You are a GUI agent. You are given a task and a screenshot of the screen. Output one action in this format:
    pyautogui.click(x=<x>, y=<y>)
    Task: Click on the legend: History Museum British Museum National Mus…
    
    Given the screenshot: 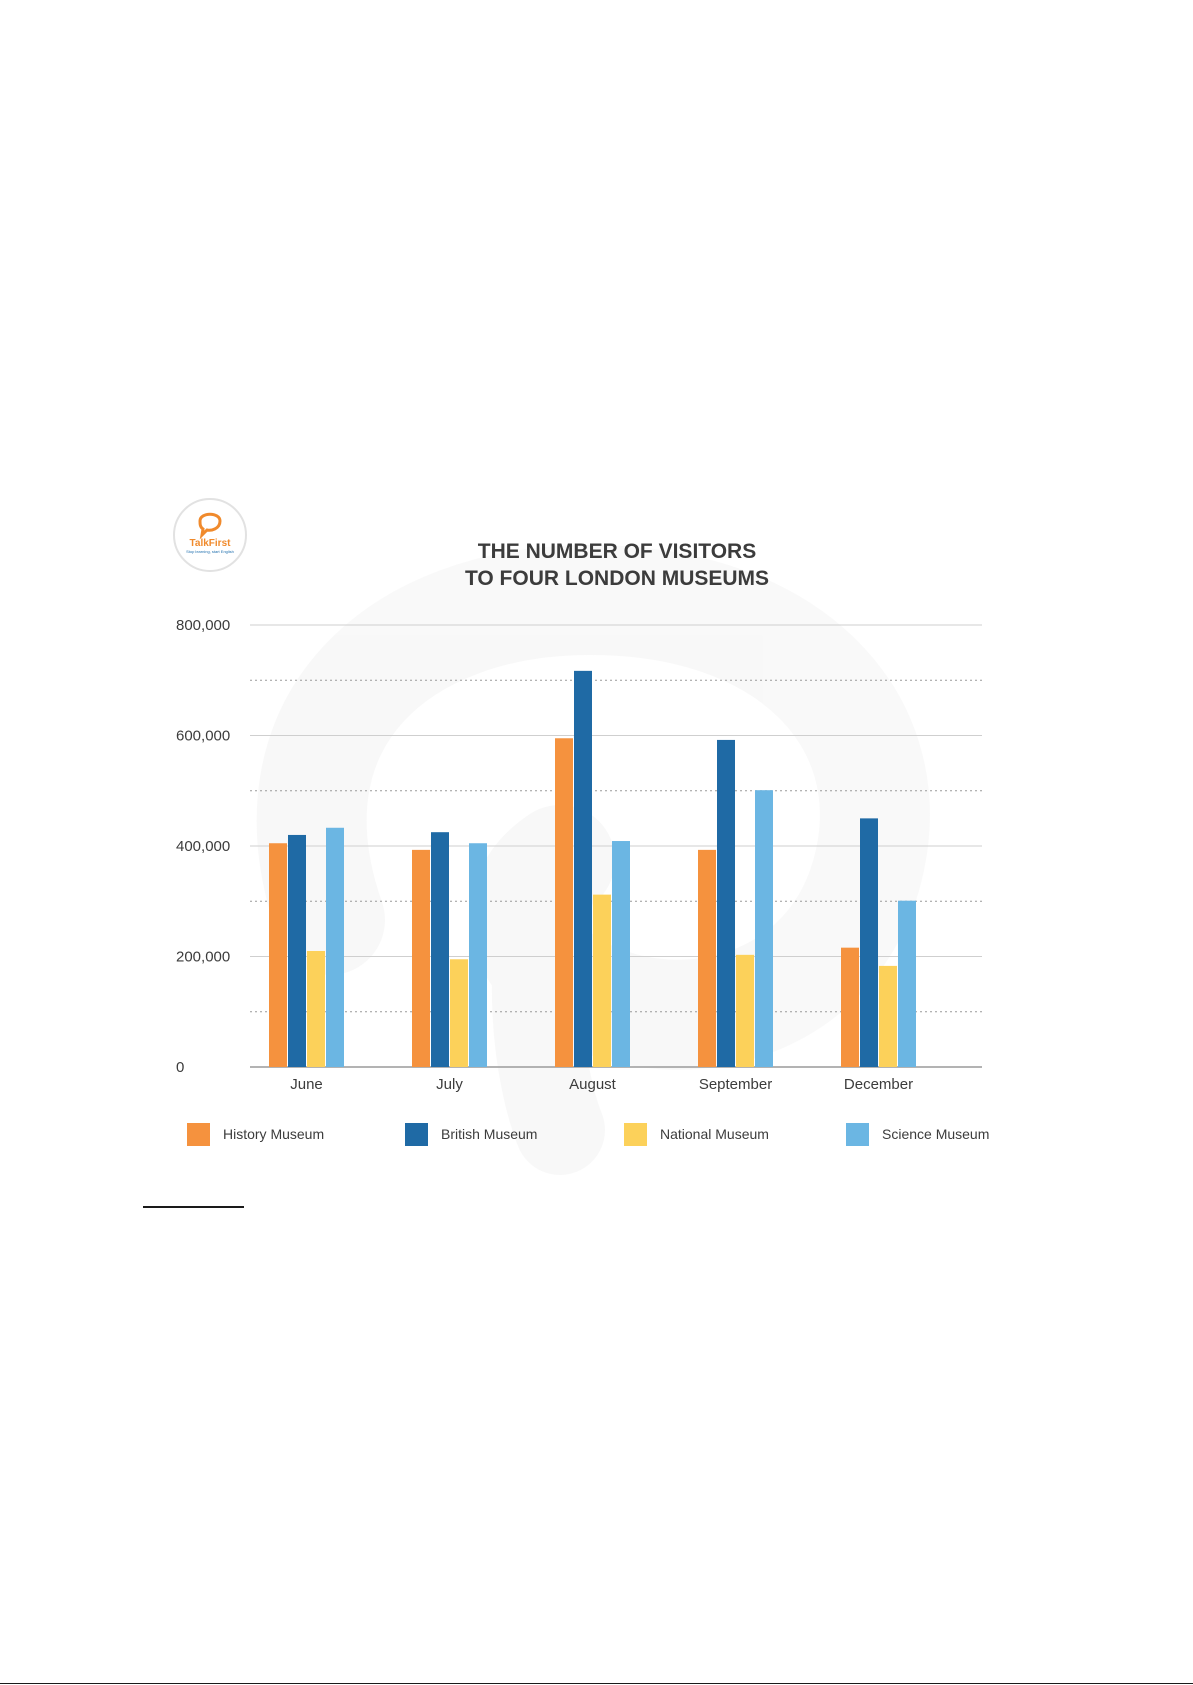 What is the action you would take?
    pyautogui.click(x=588, y=1134)
    